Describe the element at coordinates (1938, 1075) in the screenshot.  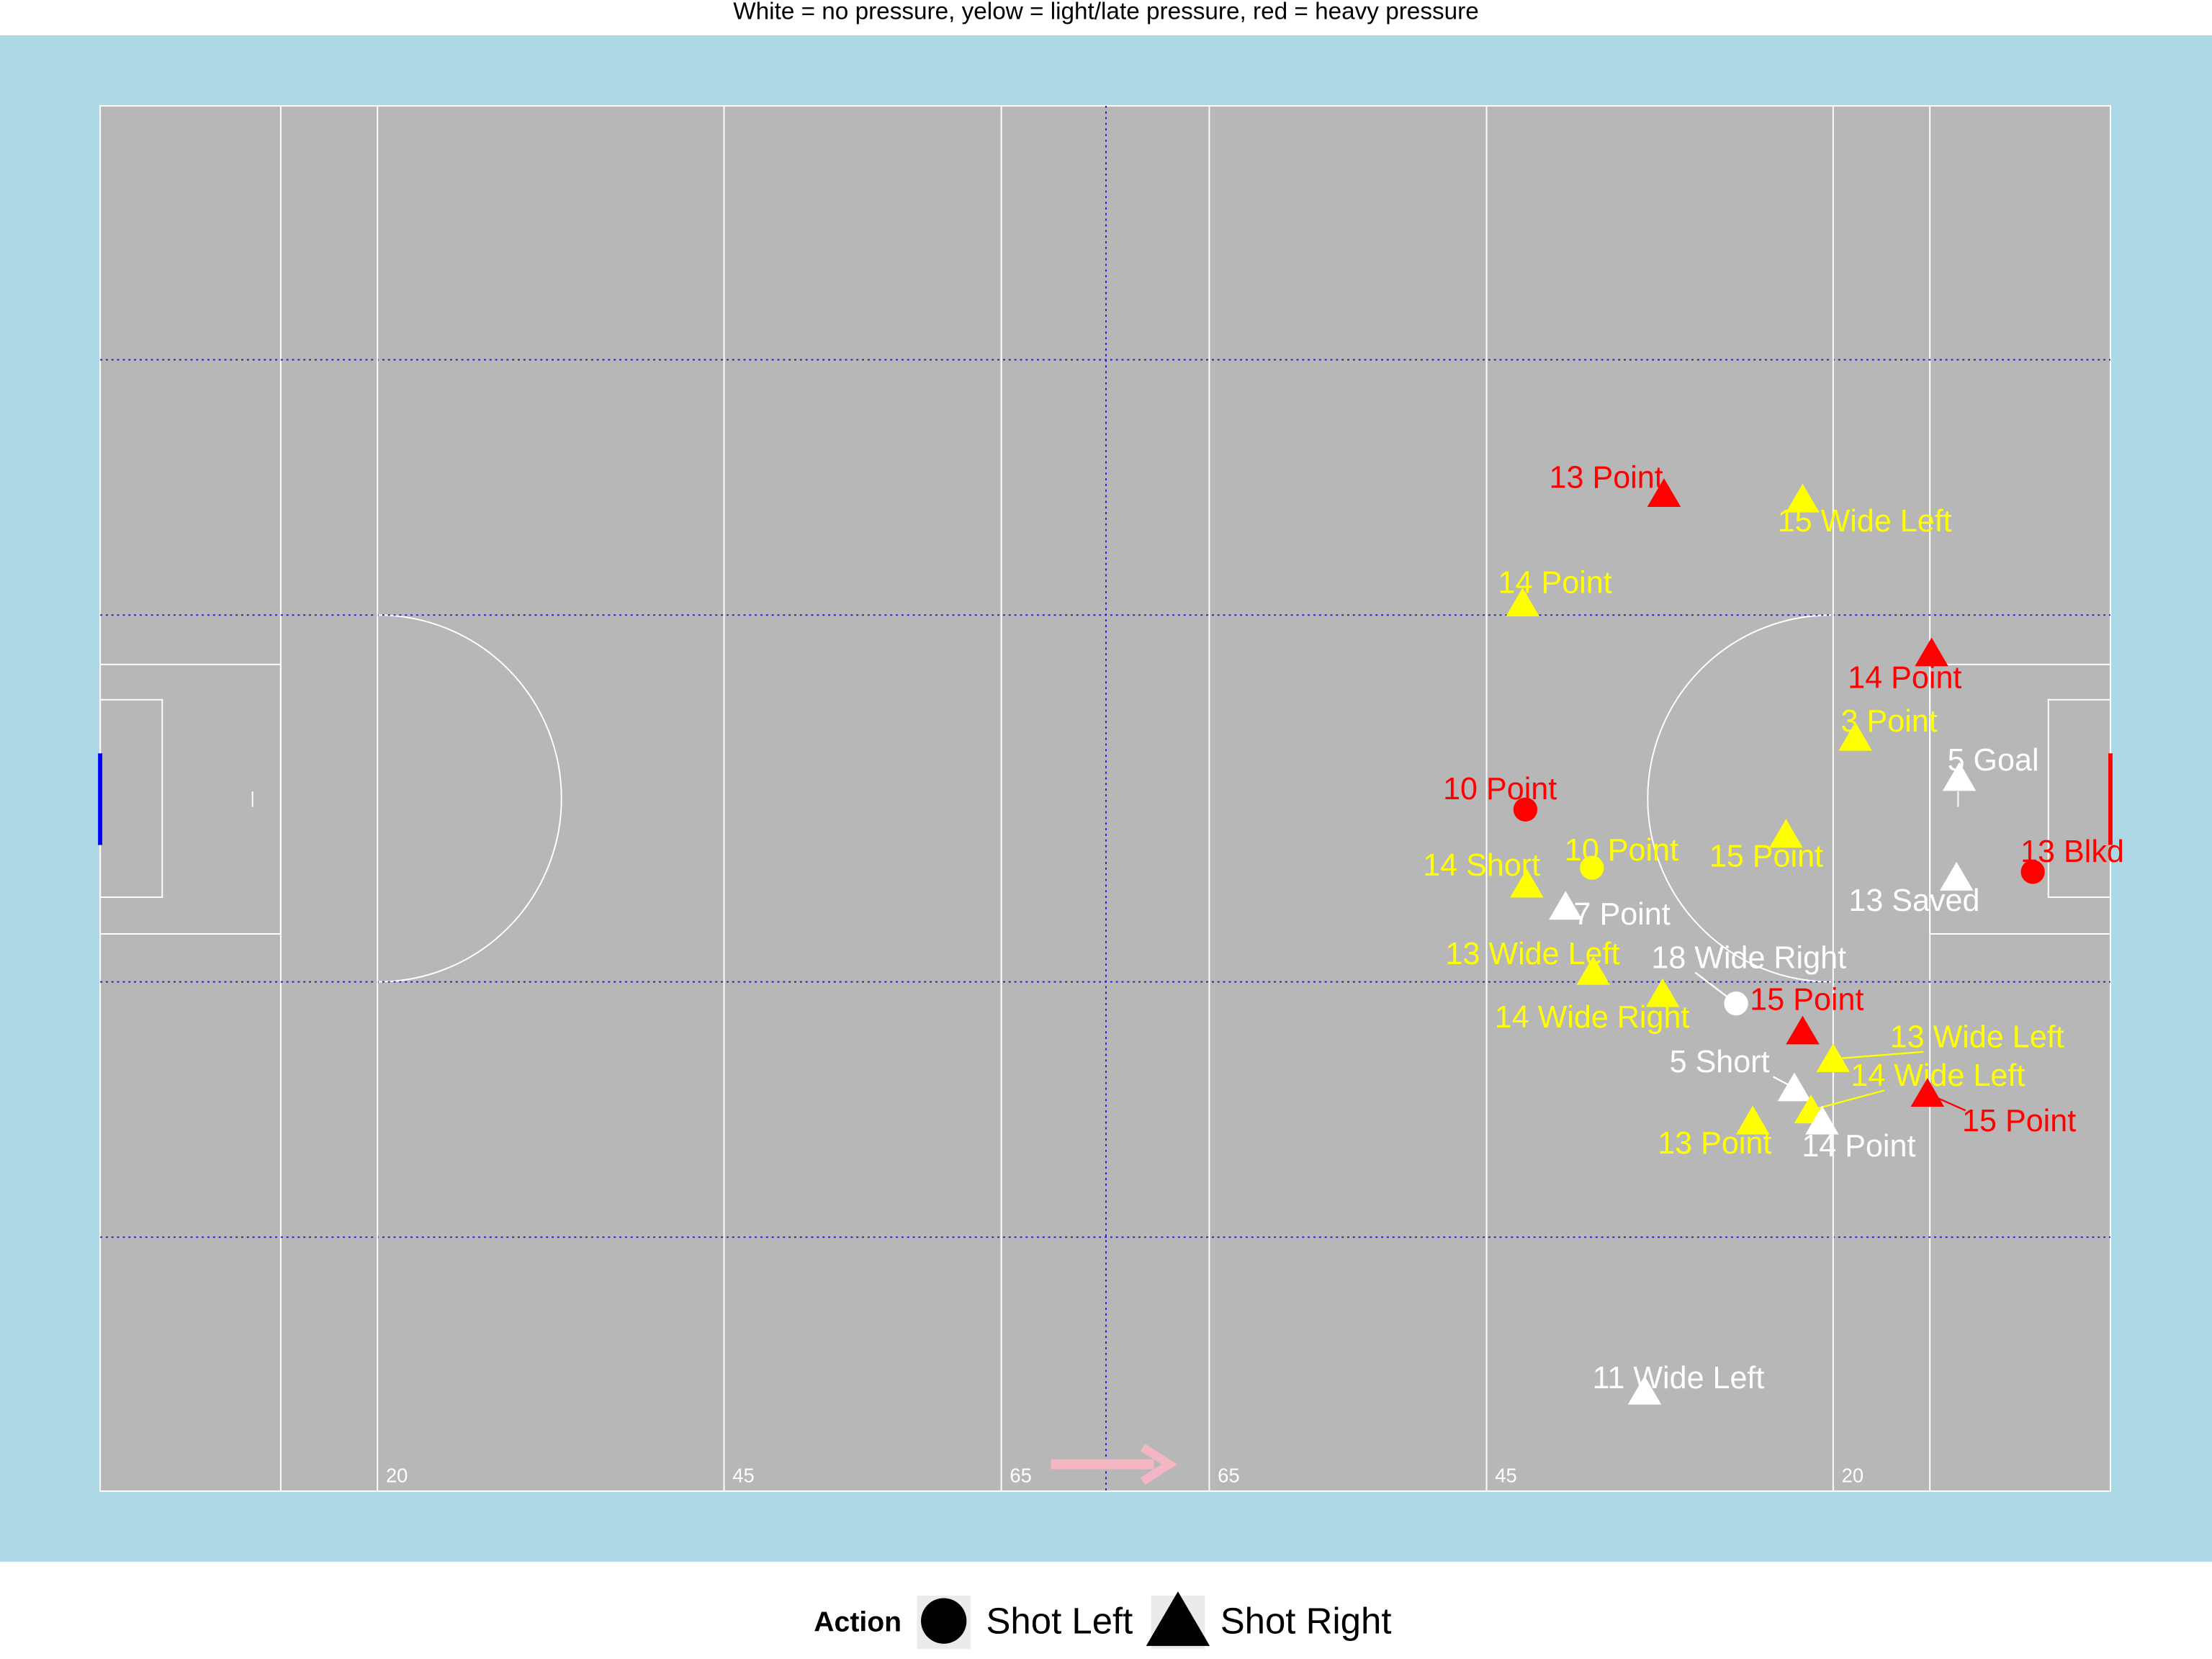
I see `shot-label: 14 Wide Left` at that location.